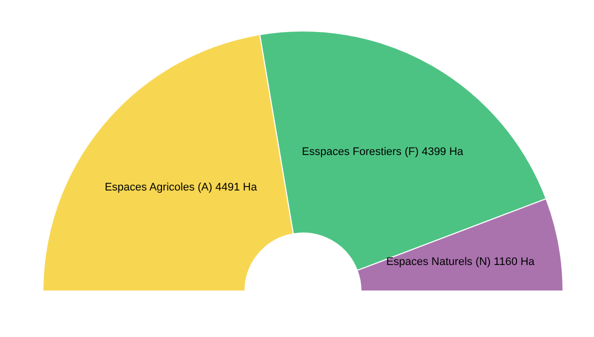 This screenshot has height=337, width=594. Describe the element at coordinates (181, 188) in the screenshot. I see `slice-label: Espaces Agricoles (A) 4491 Ha` at that location.